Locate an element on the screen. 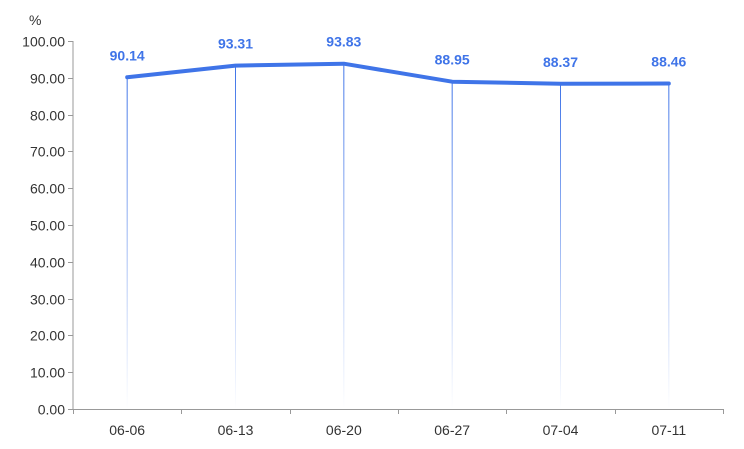  y-tick-label: 90.00 is located at coordinates (47, 79).